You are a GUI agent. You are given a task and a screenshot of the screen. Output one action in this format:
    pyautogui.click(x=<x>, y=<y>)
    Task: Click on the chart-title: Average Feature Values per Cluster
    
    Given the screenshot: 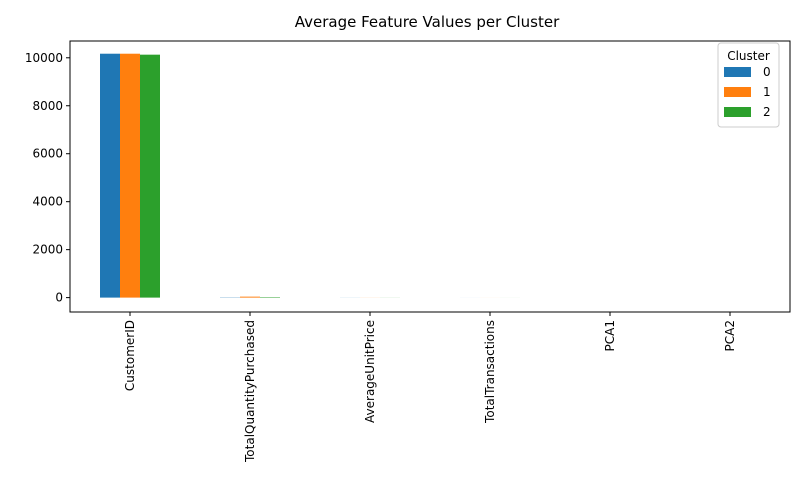 What is the action you would take?
    pyautogui.click(x=427, y=22)
    